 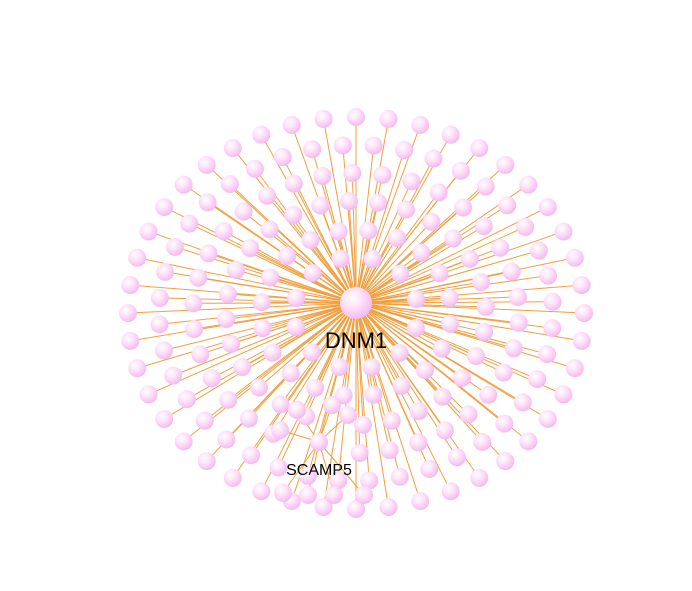 What do you see at coordinates (356, 303) in the screenshot?
I see `dnm1-hub-node` at bounding box center [356, 303].